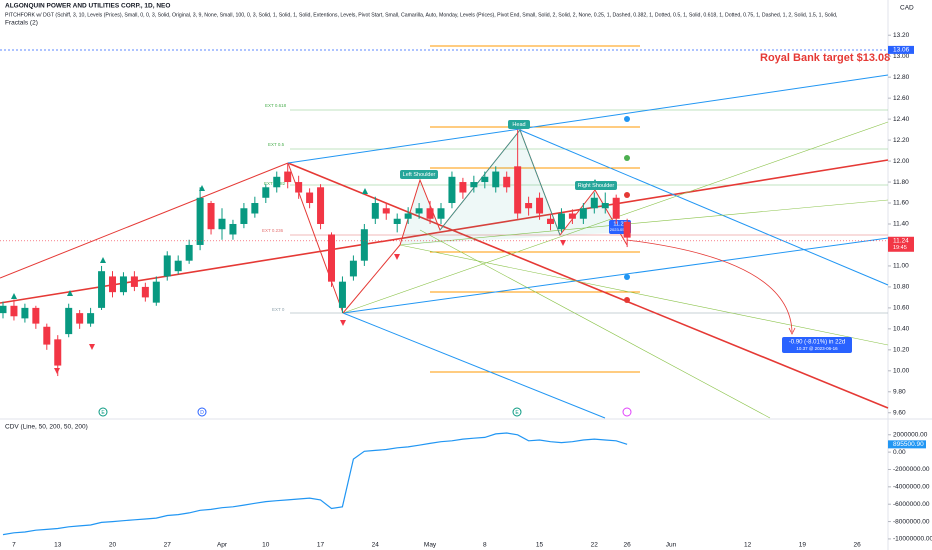 This screenshot has width=932, height=550. What do you see at coordinates (911, 469) in the screenshot?
I see `y-tick-label: -2000000.00` at bounding box center [911, 469].